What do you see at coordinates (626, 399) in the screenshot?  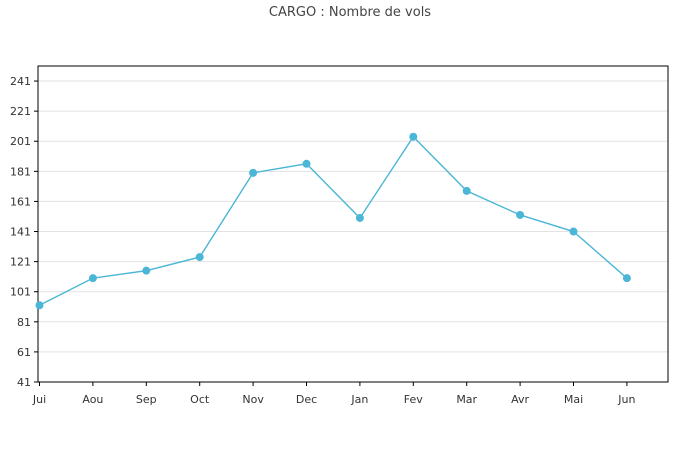 I see `x-tick-label: Jun` at bounding box center [626, 399].